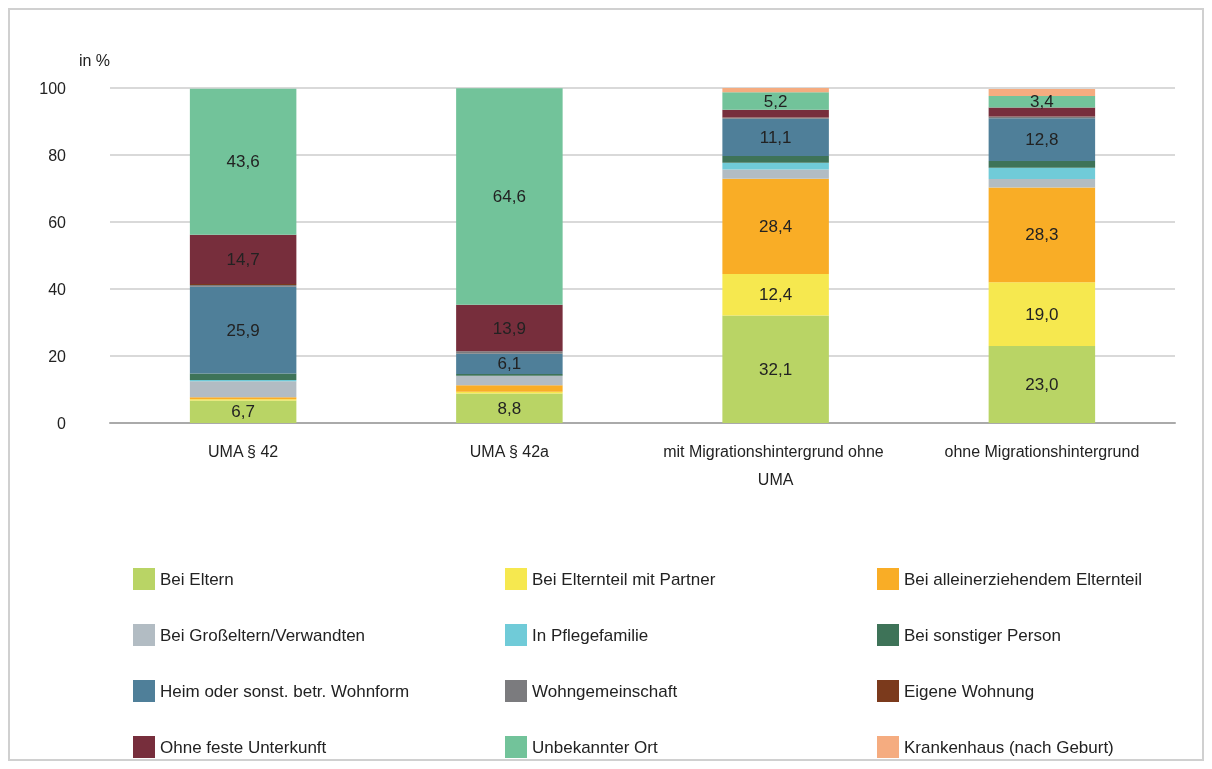 Image resolution: width=1212 pixels, height=769 pixels. Describe the element at coordinates (1023, 579) in the screenshot. I see `legend-label: Bei alleinerziehendem Elternteil` at that location.